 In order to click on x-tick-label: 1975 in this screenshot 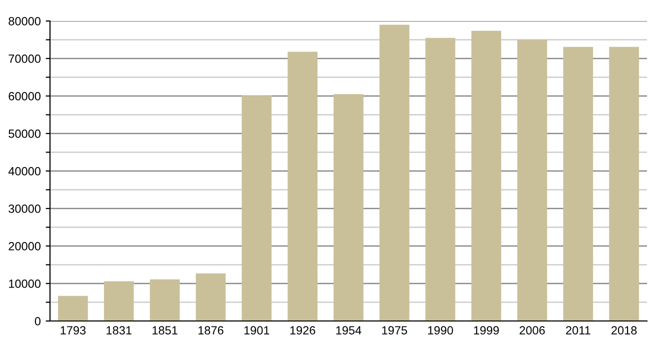, I will do `click(395, 330)`.